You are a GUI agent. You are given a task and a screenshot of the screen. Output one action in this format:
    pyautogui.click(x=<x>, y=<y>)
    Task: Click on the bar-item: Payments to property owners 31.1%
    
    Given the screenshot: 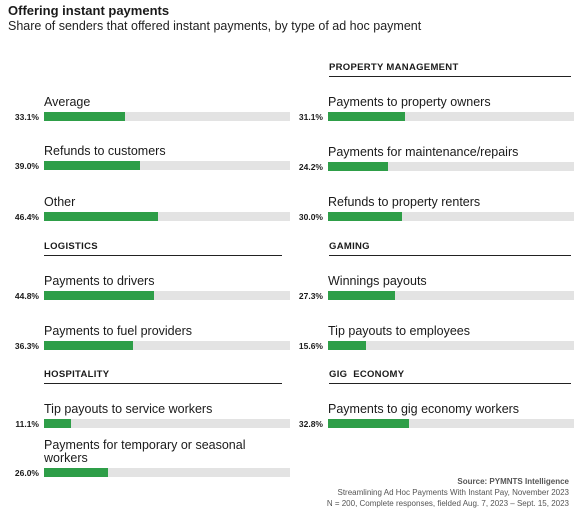 What is the action you would take?
    pyautogui.click(x=433, y=101)
    